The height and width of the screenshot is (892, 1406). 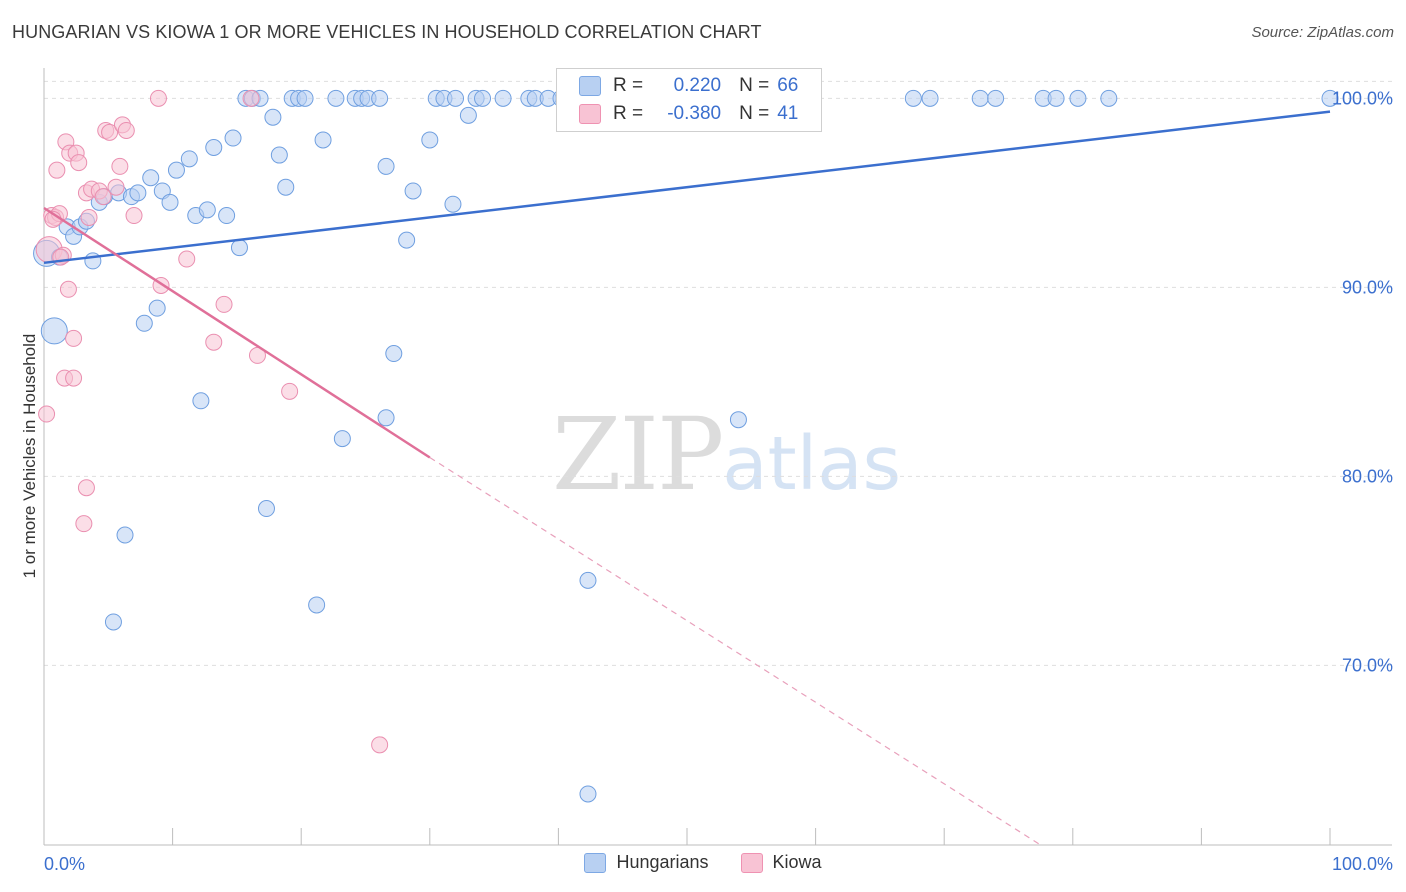 I want to click on series-swatch-hungarians, so click(x=595, y=862).